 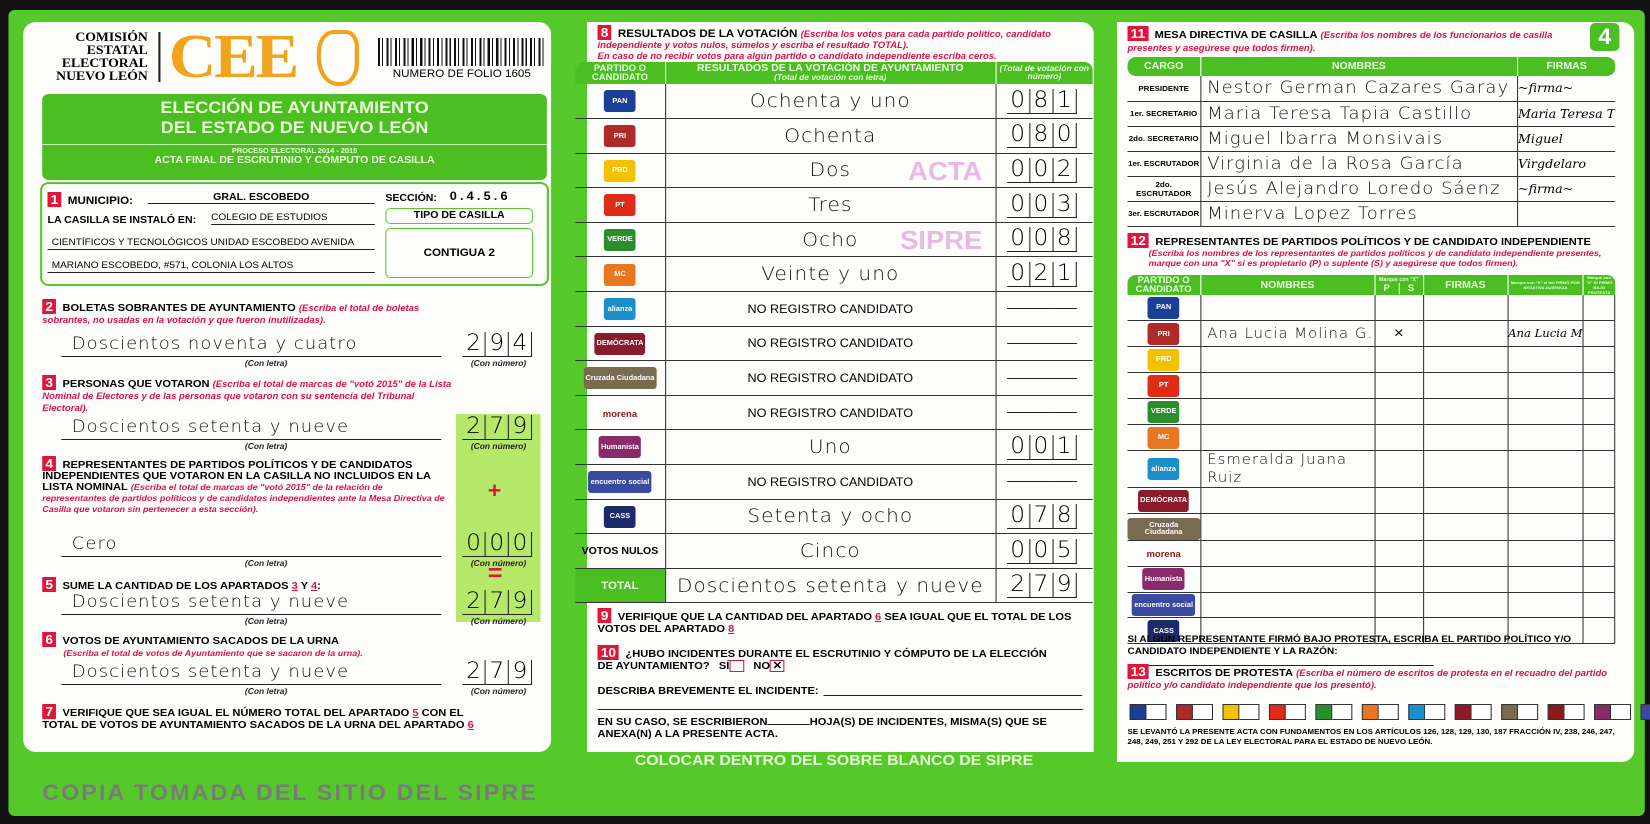 I want to click on votes-letra-field: Veinte y uno, so click(x=830, y=274).